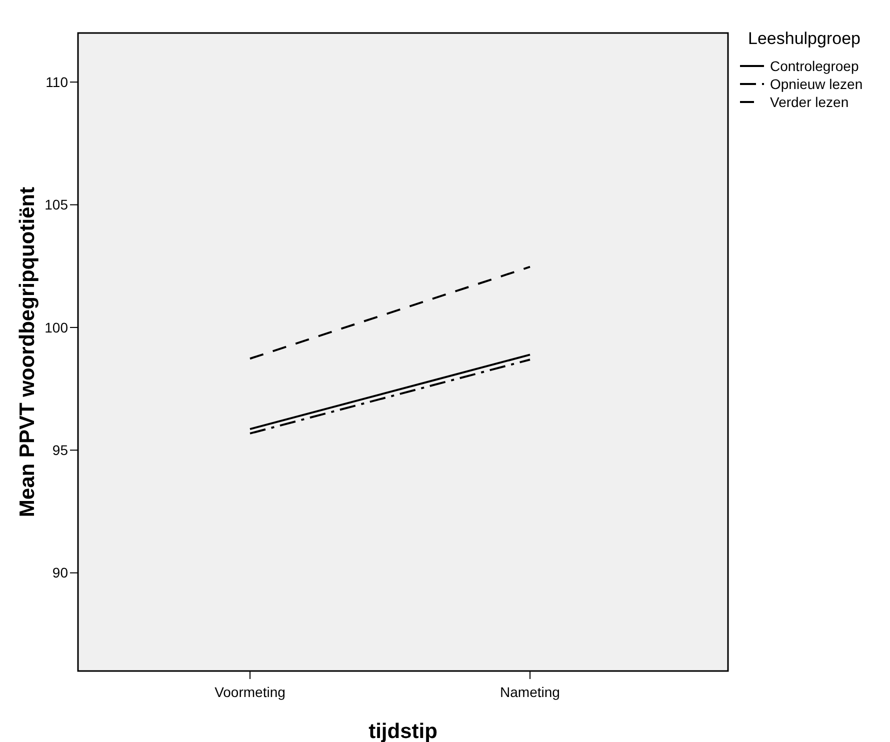 This screenshot has width=890, height=742. What do you see at coordinates (403, 731) in the screenshot?
I see `x-axis-title: tijdstip` at bounding box center [403, 731].